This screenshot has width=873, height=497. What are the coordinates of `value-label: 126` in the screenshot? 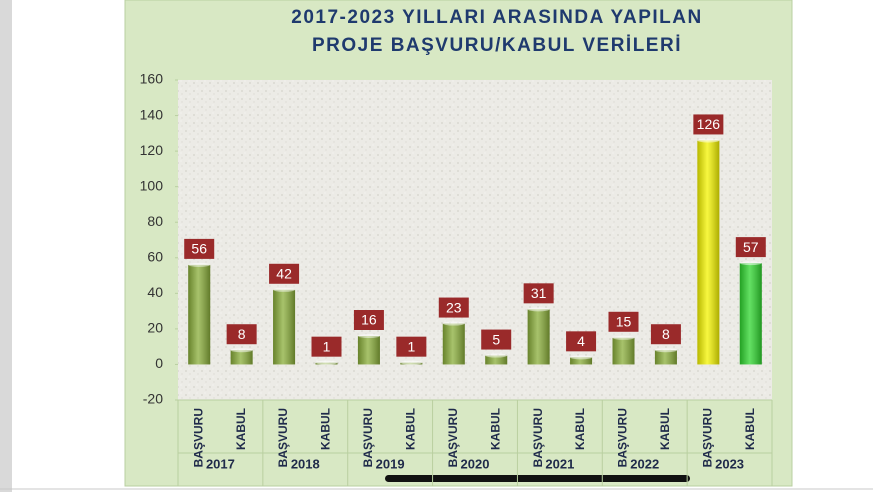 It's located at (709, 124).